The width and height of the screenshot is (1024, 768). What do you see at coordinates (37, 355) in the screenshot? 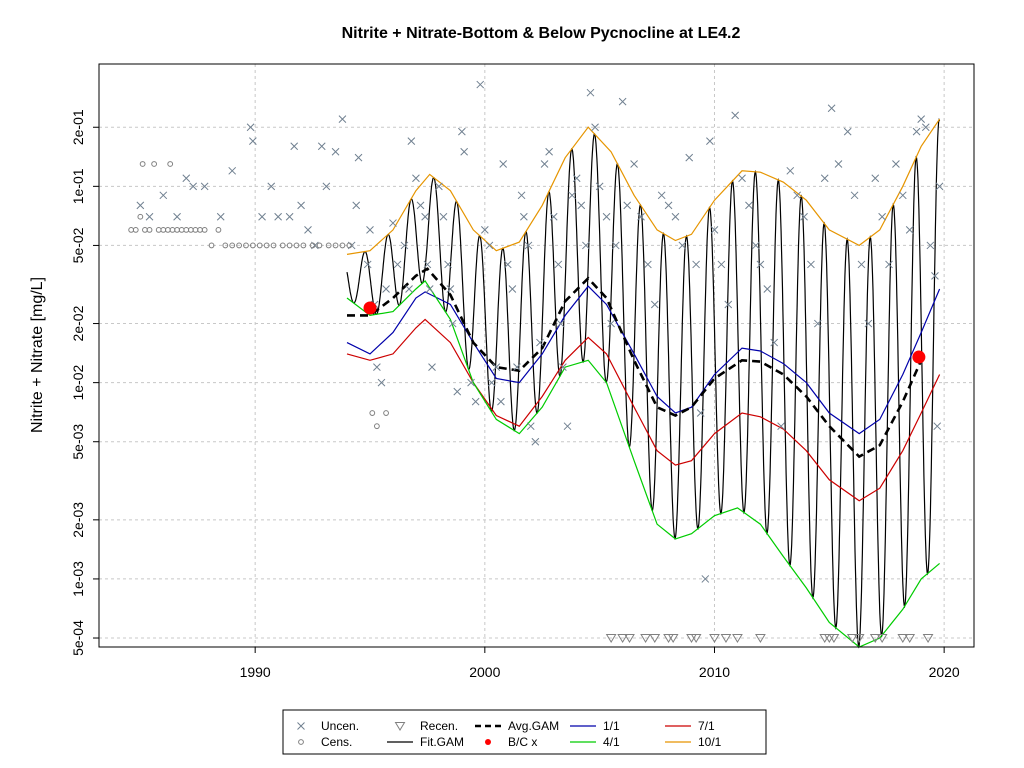
I see `y-axis-label: Nitrite + Nitrate [mg/L]` at bounding box center [37, 355].